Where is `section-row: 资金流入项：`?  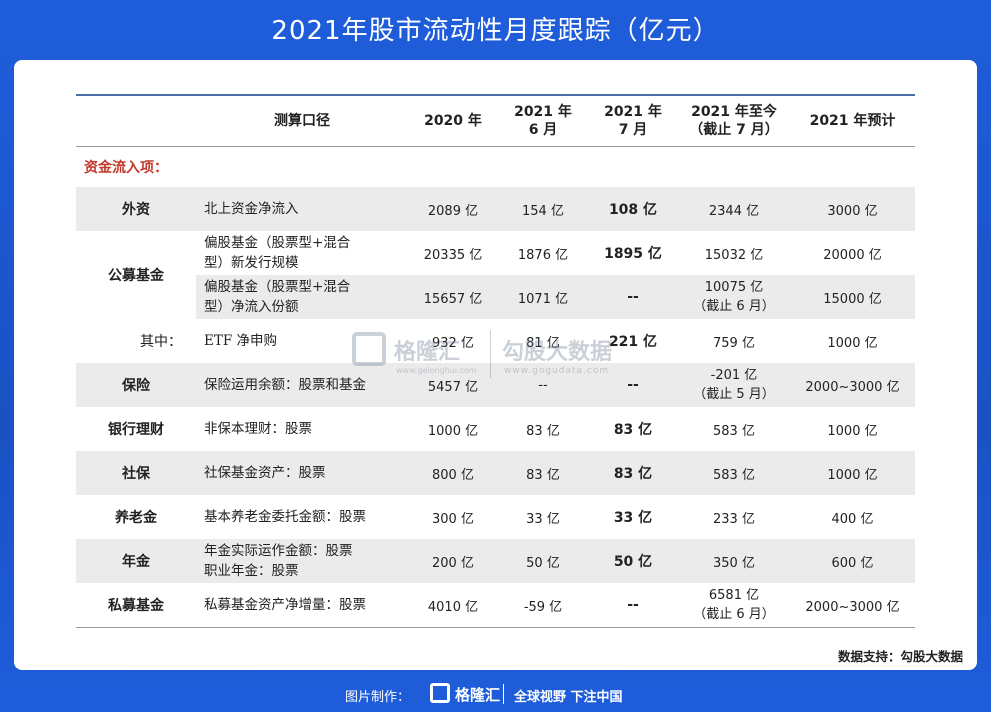
section-row: 资金流入项： is located at coordinates (495, 167).